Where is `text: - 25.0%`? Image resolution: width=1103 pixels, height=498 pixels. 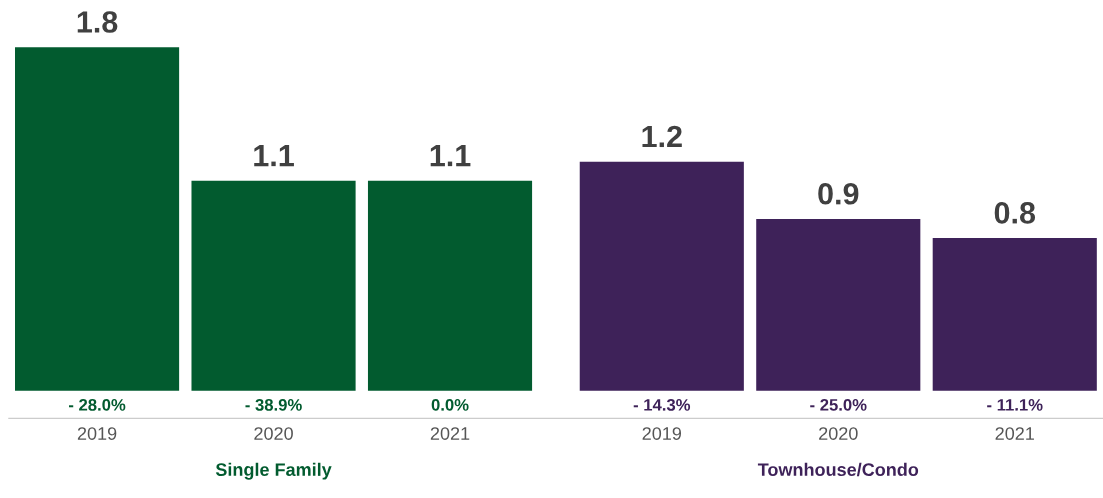 text: - 25.0% is located at coordinates (838, 404).